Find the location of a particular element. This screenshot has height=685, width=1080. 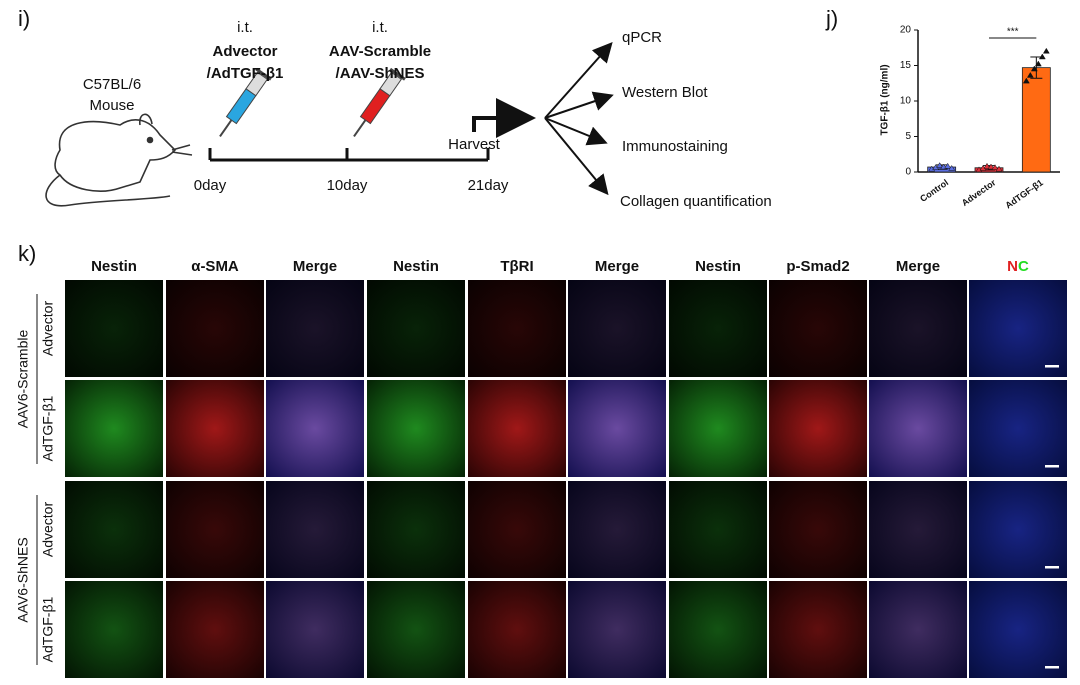

y-tick-label: 15 is located at coordinates (906, 65).